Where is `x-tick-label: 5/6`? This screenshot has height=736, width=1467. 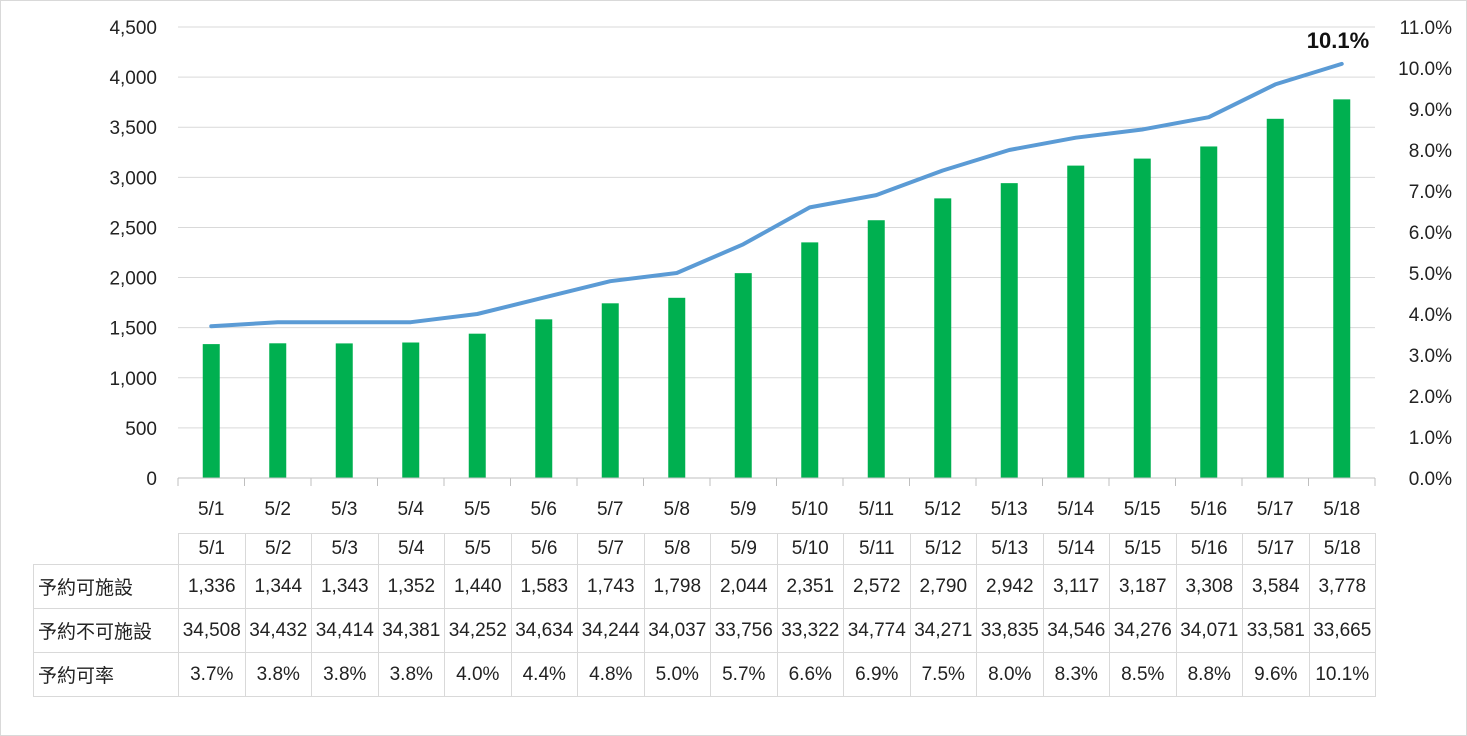 x-tick-label: 5/6 is located at coordinates (544, 509).